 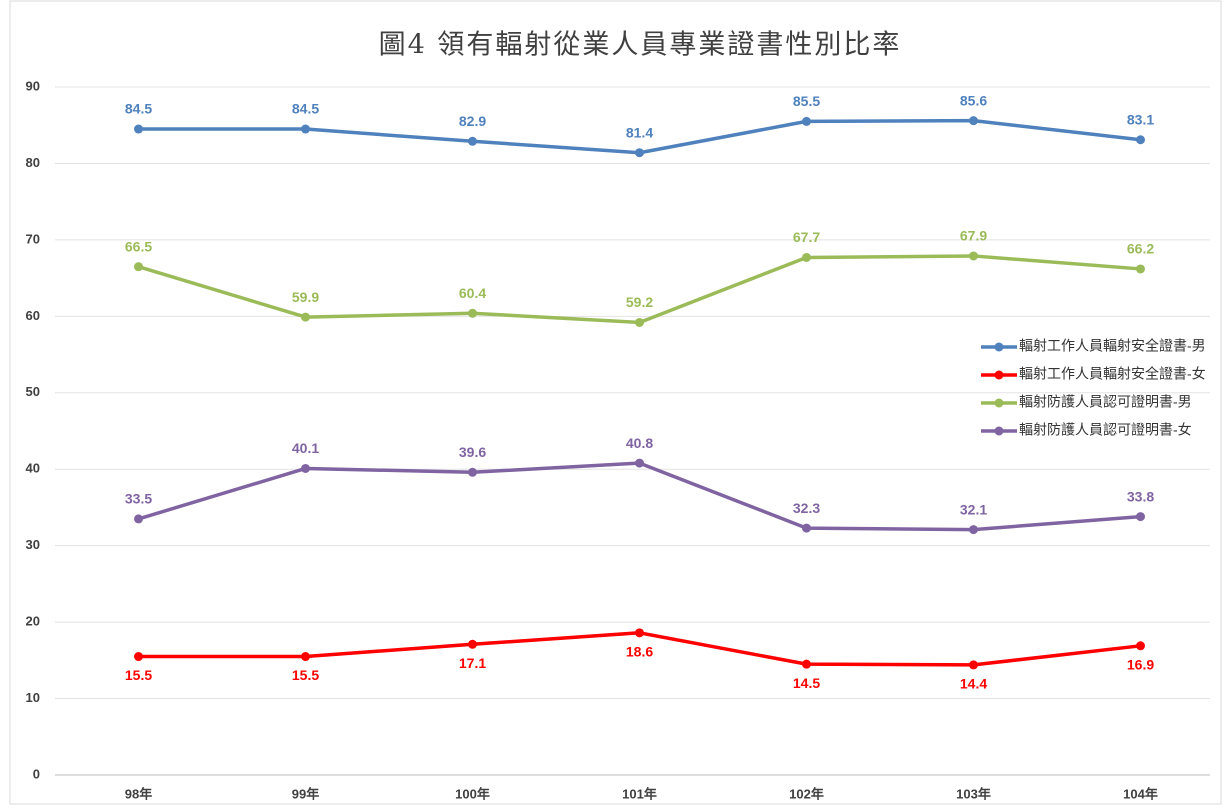 What do you see at coordinates (1112, 346) in the screenshot?
I see `legend-label: 輻射工作人員輻射安全證書-男` at bounding box center [1112, 346].